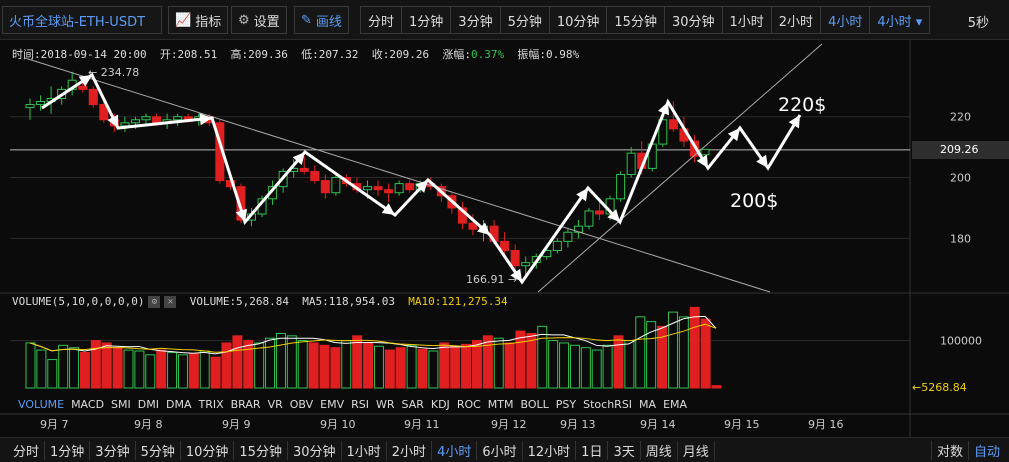  Describe the element at coordinates (635, 20) in the screenshot. I see `interval-tab: 15分钟` at that location.